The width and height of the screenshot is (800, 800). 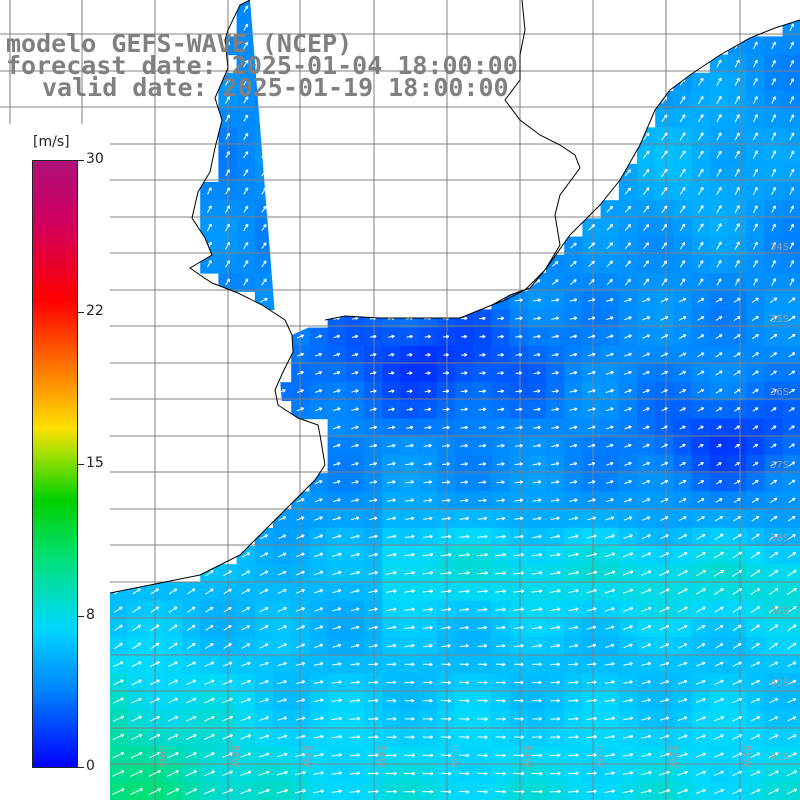 What do you see at coordinates (779, 757) in the screenshot?
I see `latitude-label: 41S` at bounding box center [779, 757].